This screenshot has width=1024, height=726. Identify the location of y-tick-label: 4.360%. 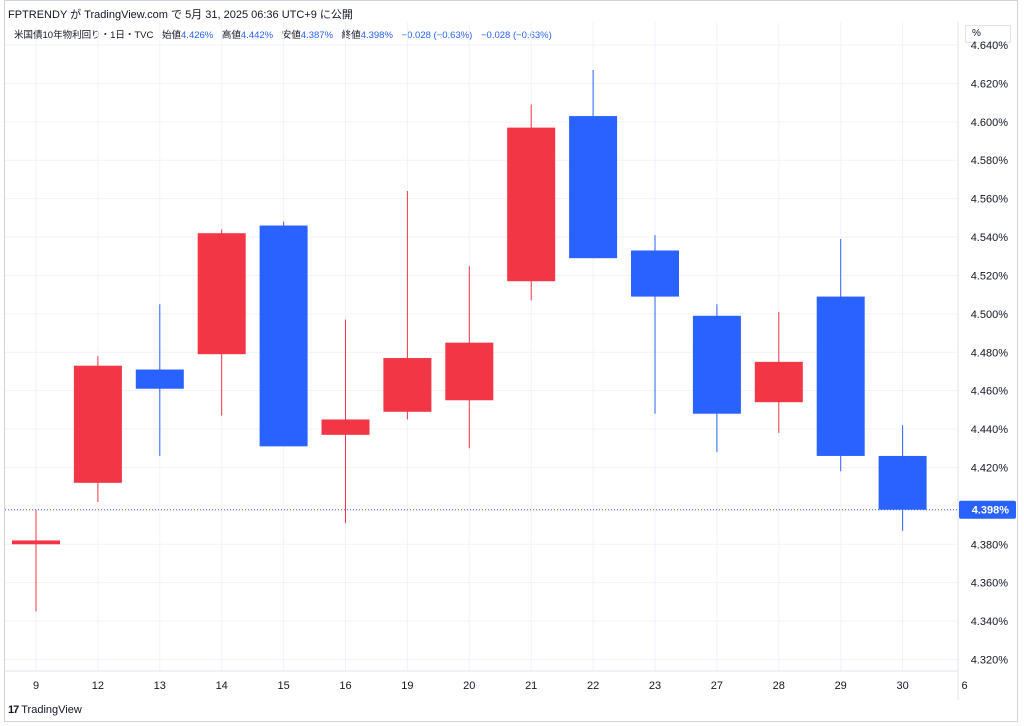
(990, 584).